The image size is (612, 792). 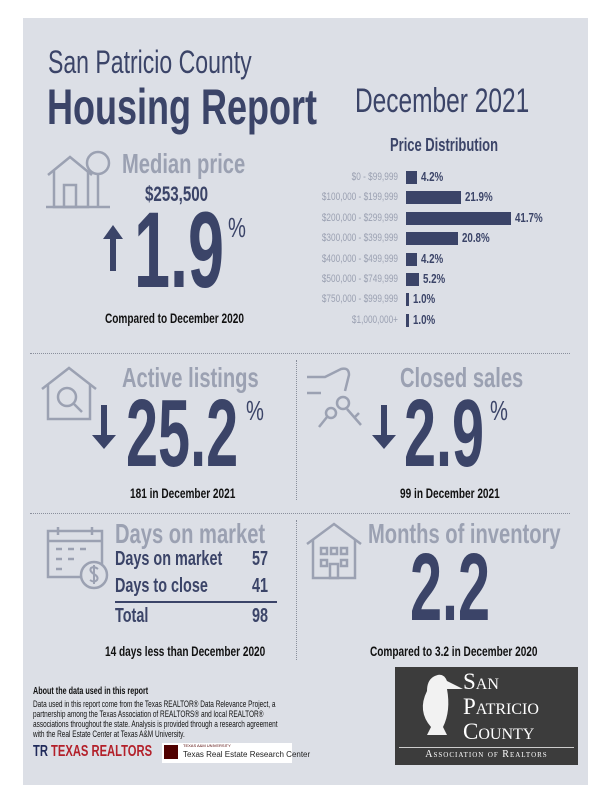 I want to click on page-title: Housing Report, so click(x=182, y=107).